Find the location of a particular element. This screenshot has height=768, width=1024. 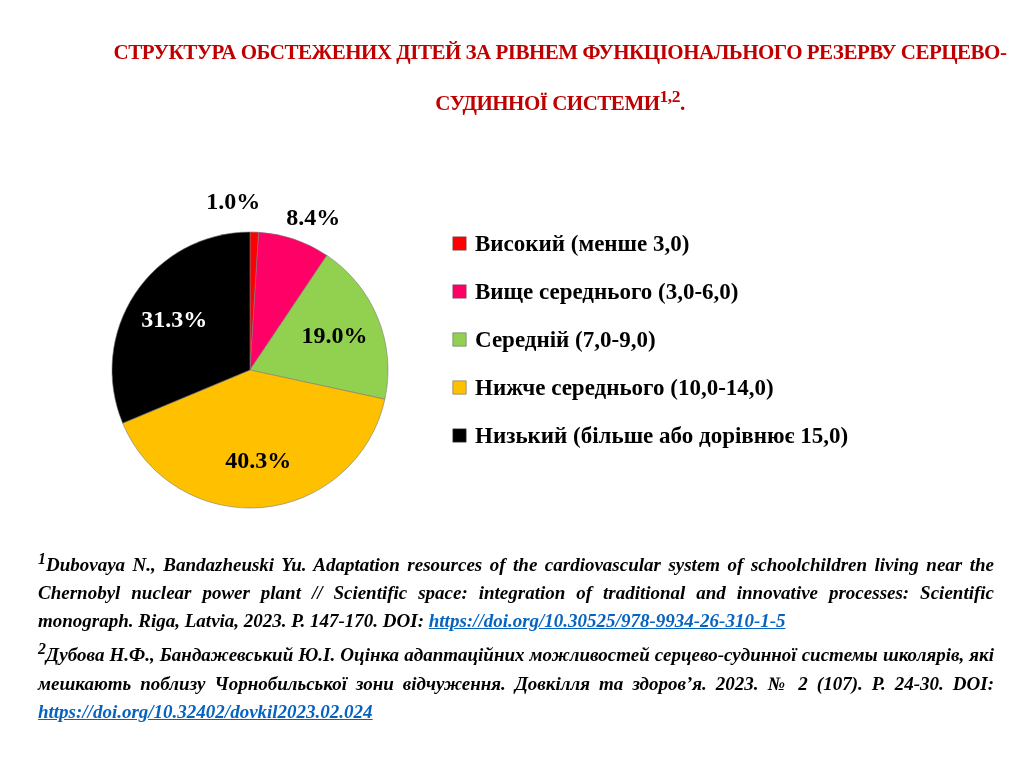

text: $^{1}$Dubovaya N., Bandazheuski Yu. Adaptation resources of the cardiovascular system of schoolchildren living near the Chernobyl nuclear power plant // Scientific space: integration of traditional and innovative processes: Scientific monograph. Riga, Latvia, 2023. P. 147-170. DOI: https://doi.org/10.30525/978-9934-26-310-1-5 is located at coordinates (516, 591).